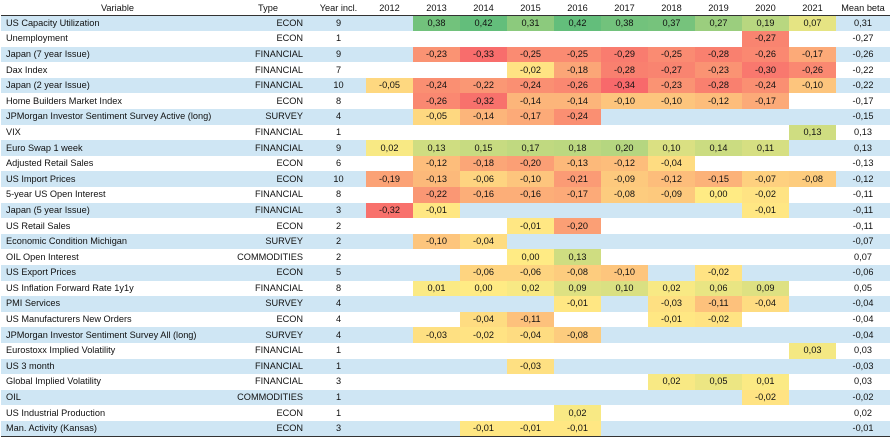 The height and width of the screenshot is (447, 891). Describe the element at coordinates (671, 304) in the screenshot. I see `beta-cell-2018: -0,03` at that location.